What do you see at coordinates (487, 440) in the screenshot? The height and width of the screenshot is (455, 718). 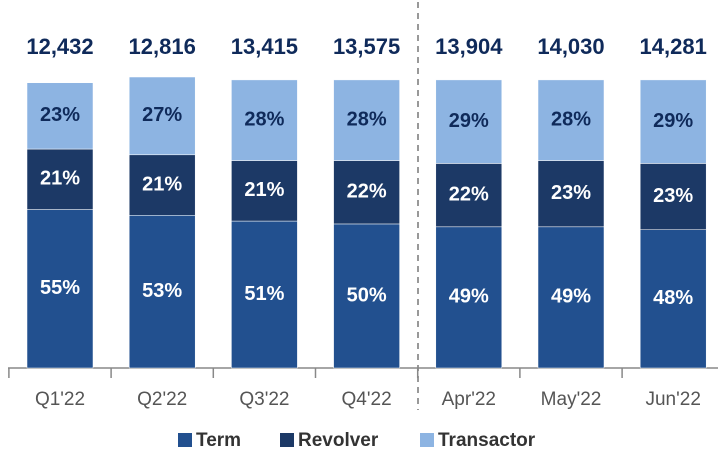 I see `legend-label: Transactor` at bounding box center [487, 440].